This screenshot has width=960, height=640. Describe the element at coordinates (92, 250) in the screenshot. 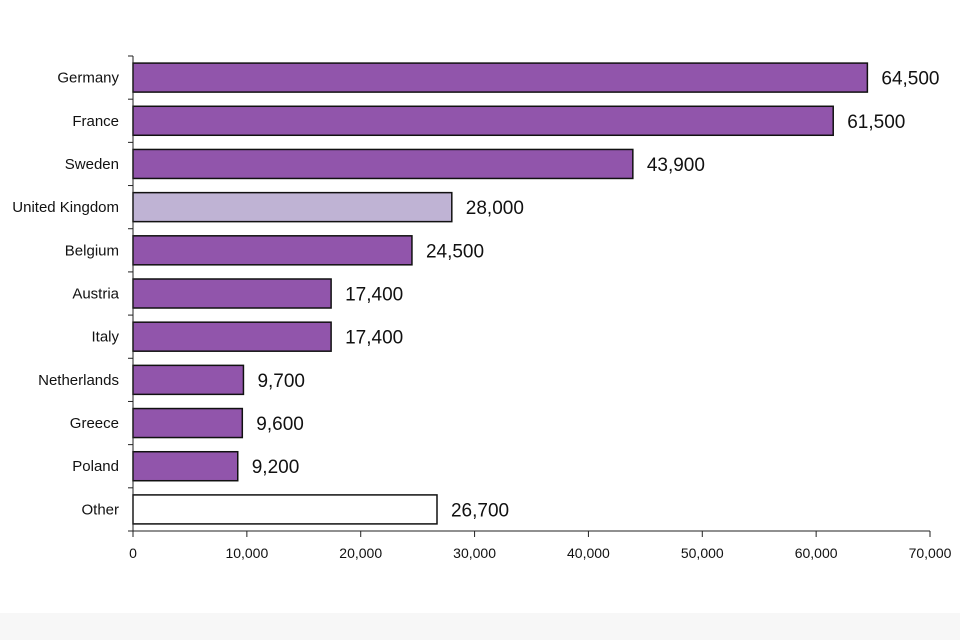

I see `category-label-belgium: Belgium` at that location.